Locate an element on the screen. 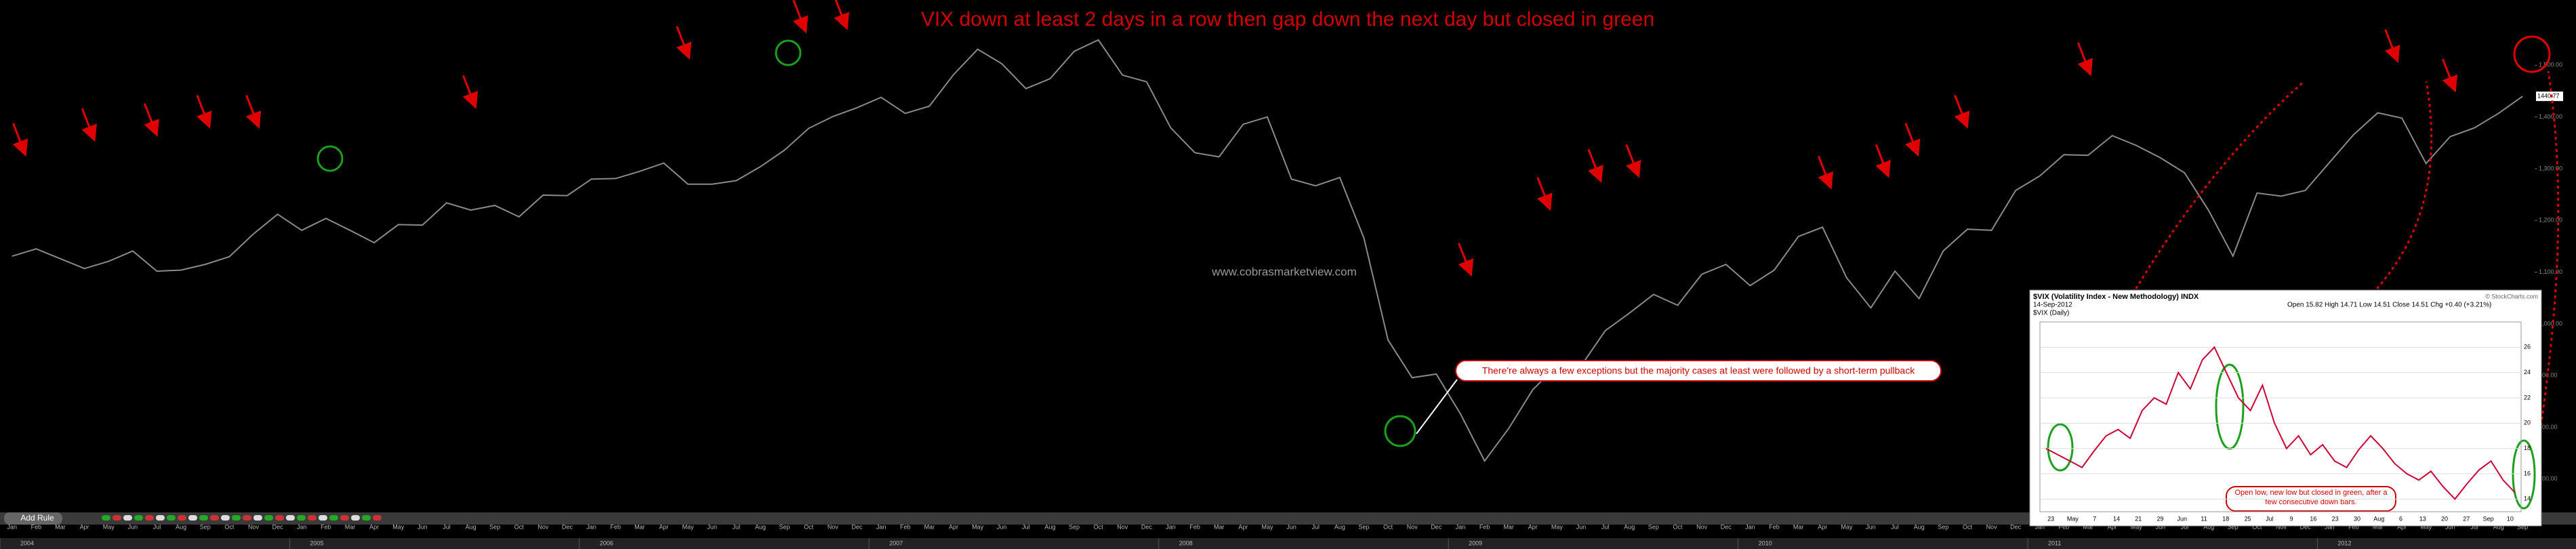 The image size is (2576, 549). add-rule-button is located at coordinates (33, 518).